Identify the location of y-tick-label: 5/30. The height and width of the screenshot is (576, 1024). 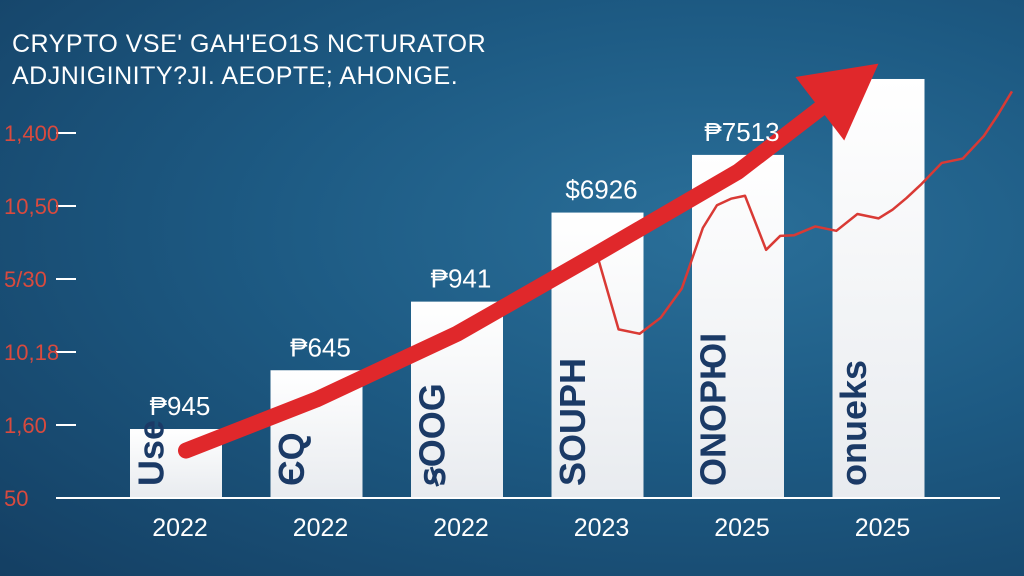
(25, 279).